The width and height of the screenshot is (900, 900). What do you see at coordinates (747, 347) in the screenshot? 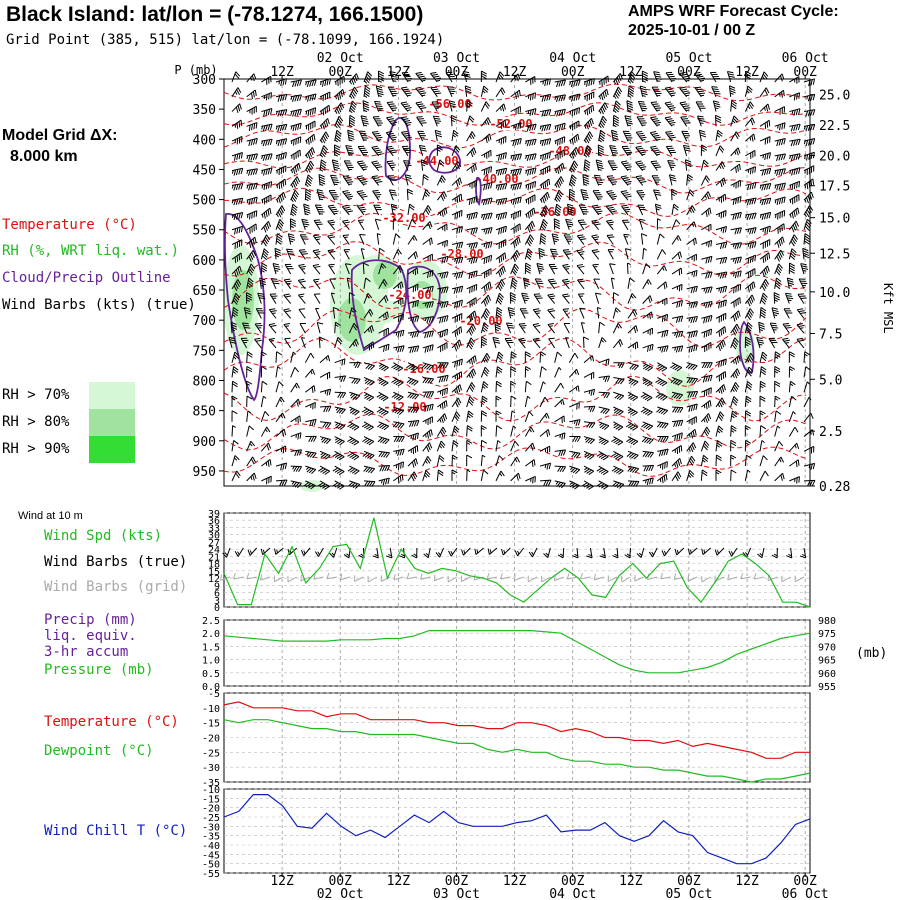
I see `cloud-outline` at bounding box center [747, 347].